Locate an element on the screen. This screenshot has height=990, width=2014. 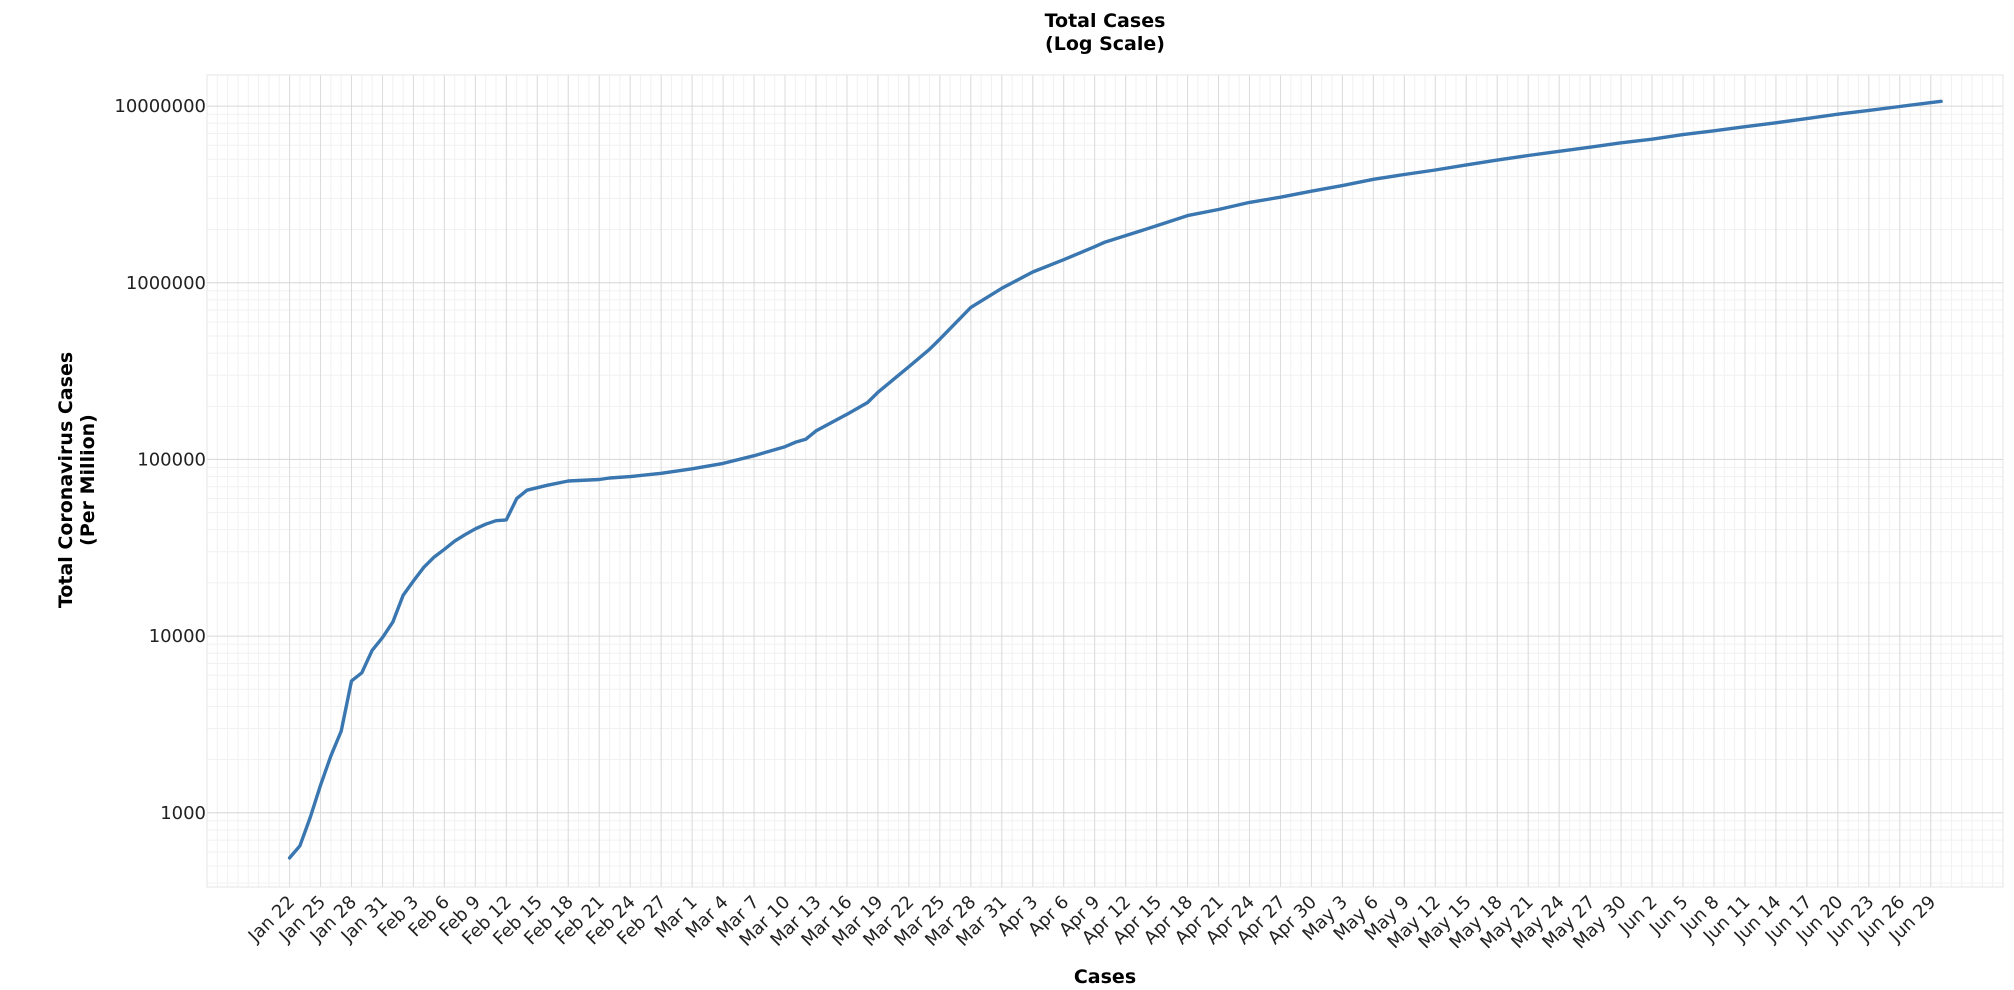
y-axis-title-line1: Total Coronavirus Cases is located at coordinates (66, 480).